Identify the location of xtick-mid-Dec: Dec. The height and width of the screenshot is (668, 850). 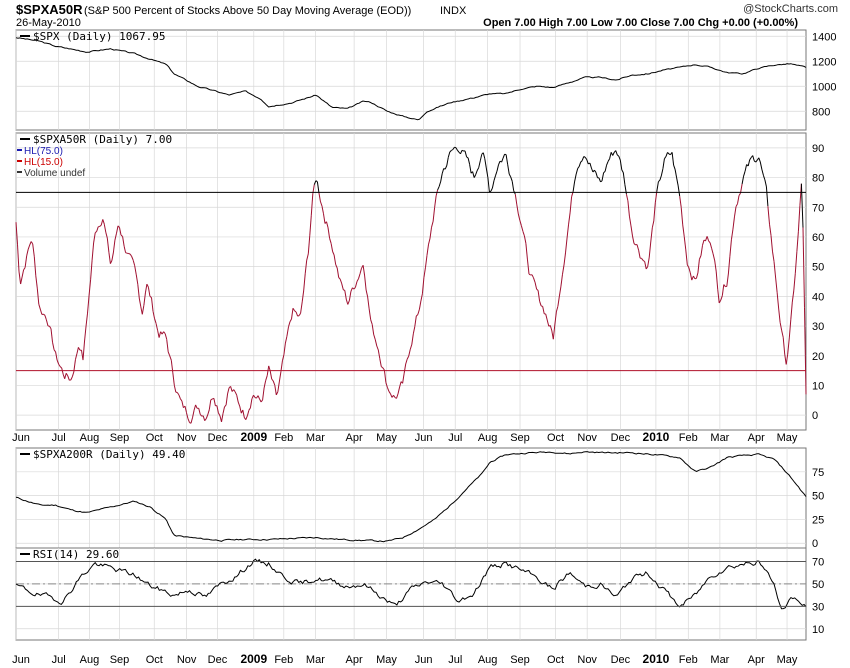
(218, 438).